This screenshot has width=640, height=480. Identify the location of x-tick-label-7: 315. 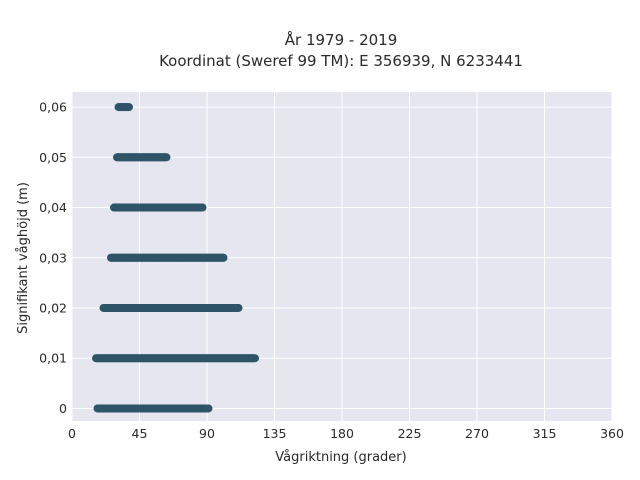
(545, 433).